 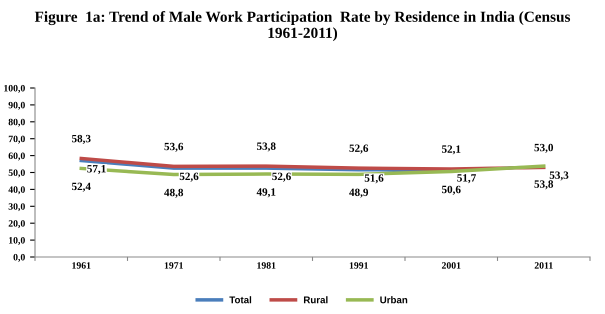 I want to click on x-tick-label: 2011, so click(x=543, y=265).